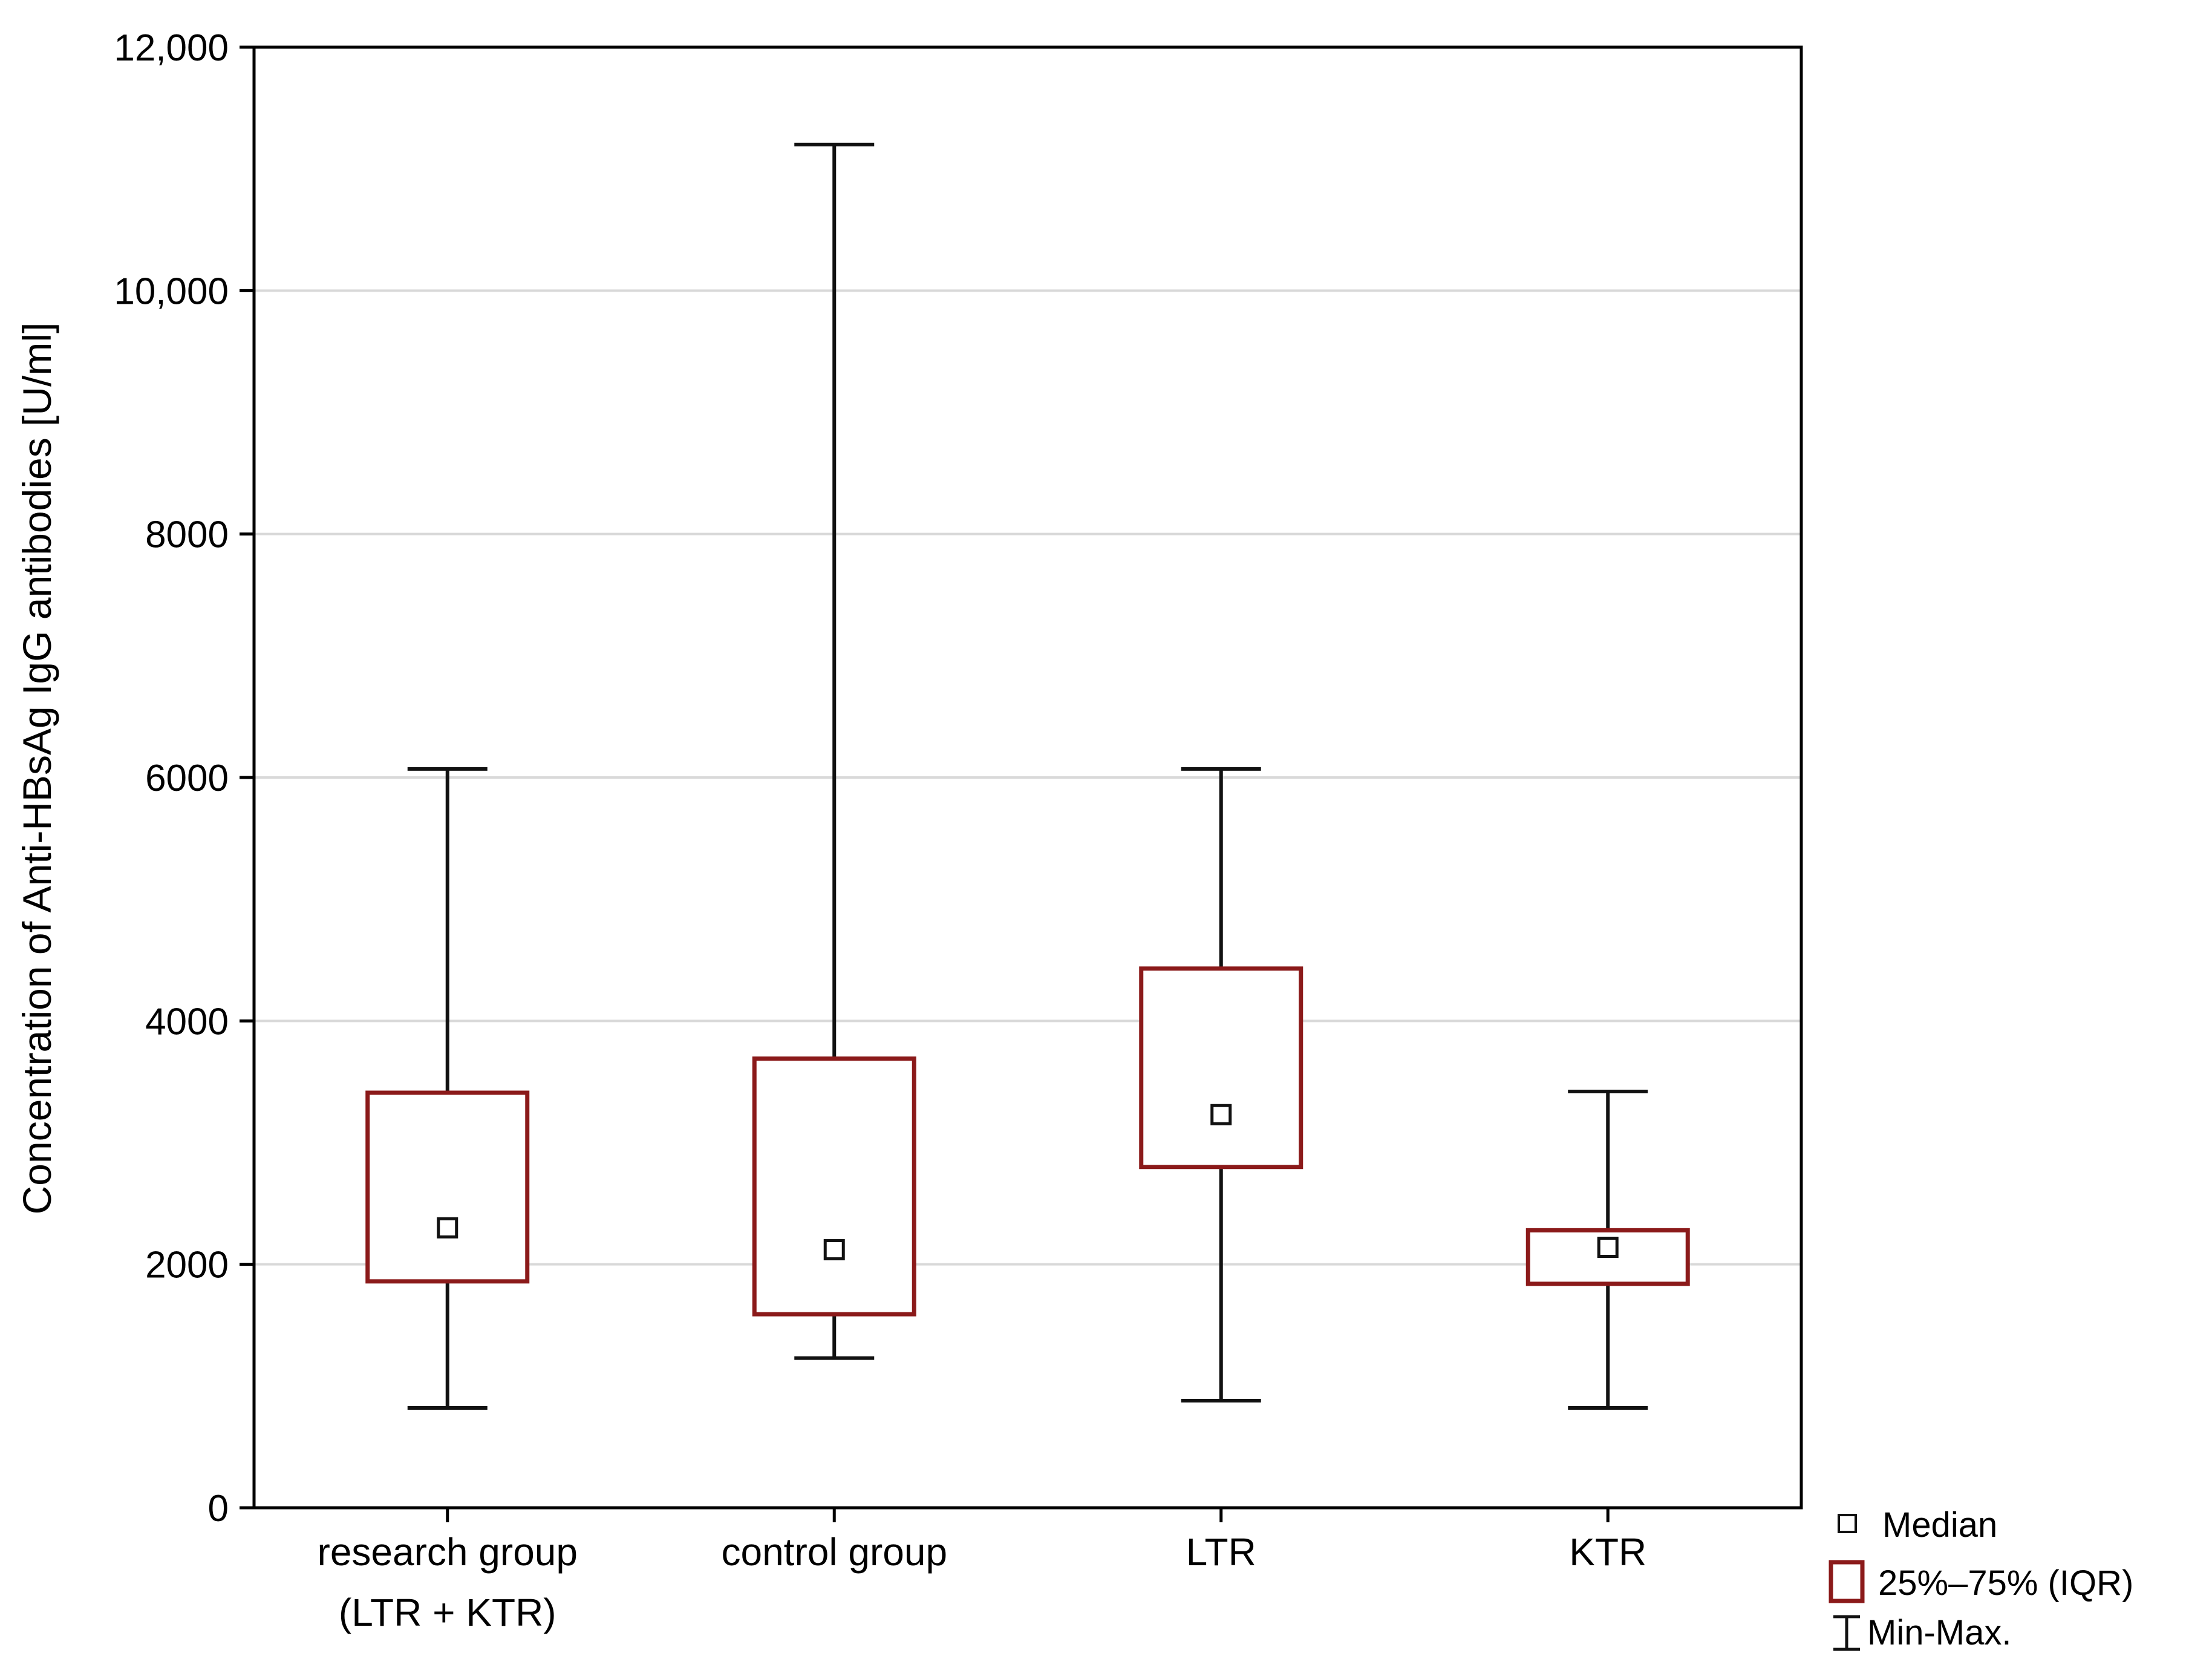 This screenshot has height=1656, width=2212. I want to click on legend-median-square-icon, so click(1847, 1523).